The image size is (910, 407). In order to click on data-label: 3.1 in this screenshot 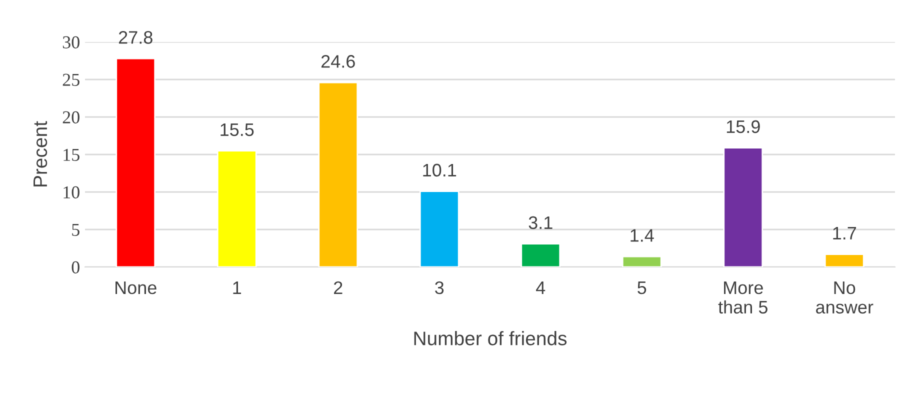, I will do `click(540, 223)`.